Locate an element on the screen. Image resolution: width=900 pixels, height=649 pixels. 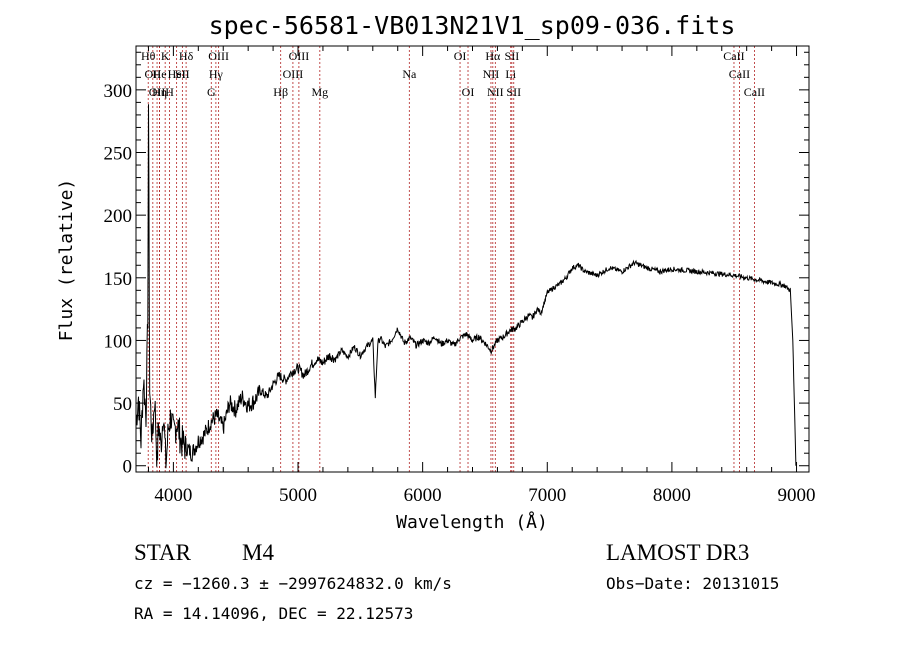
redshift-line: cz = −1260.3 ± −2997624832.0 km/s is located at coordinates (293, 583).